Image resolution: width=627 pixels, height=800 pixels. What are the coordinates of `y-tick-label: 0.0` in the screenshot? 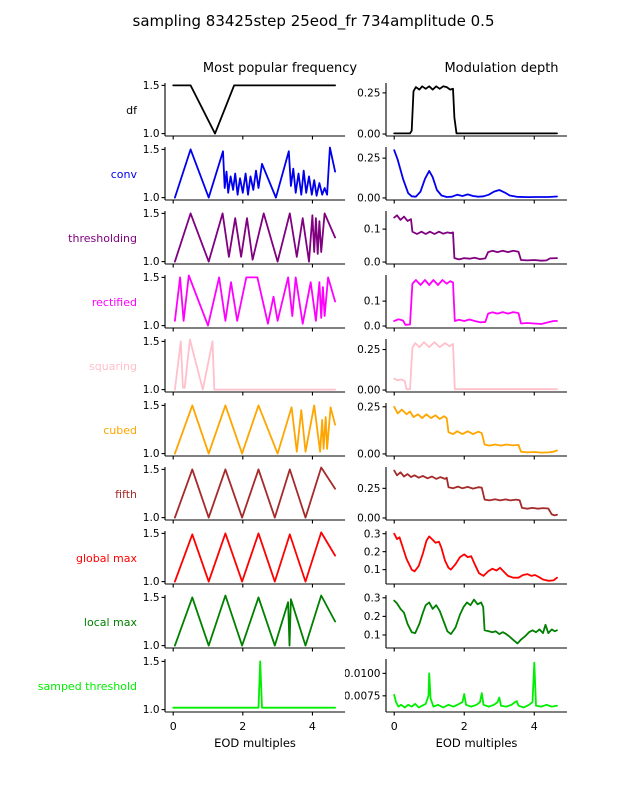 It's located at (372, 263).